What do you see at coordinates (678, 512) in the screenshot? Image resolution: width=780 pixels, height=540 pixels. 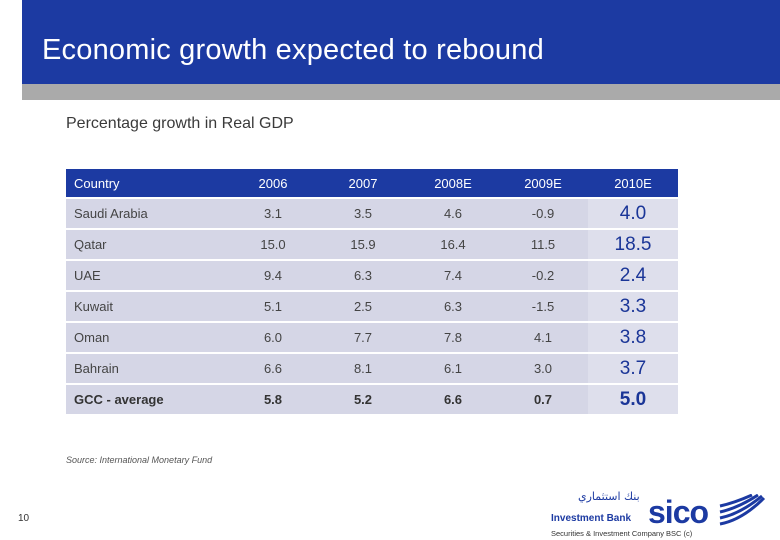 I see `logo-brand: sico` at bounding box center [678, 512].